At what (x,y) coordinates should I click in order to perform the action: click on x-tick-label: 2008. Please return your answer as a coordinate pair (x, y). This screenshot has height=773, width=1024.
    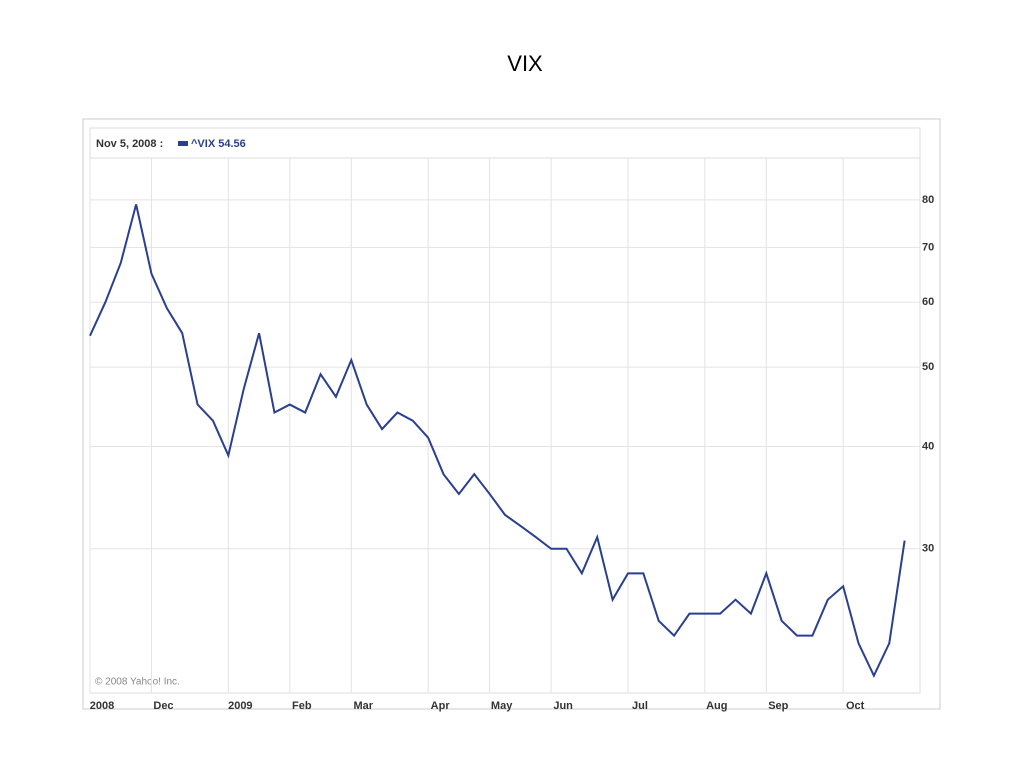
    Looking at the image, I should click on (102, 706).